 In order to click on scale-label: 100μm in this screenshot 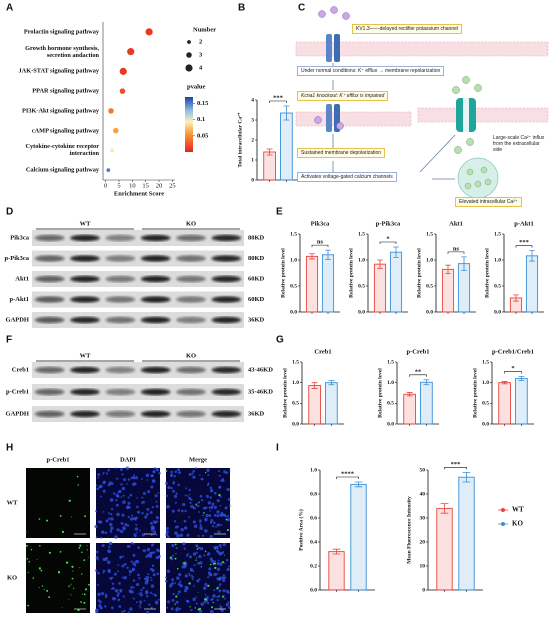, I will do `click(220, 606)`.